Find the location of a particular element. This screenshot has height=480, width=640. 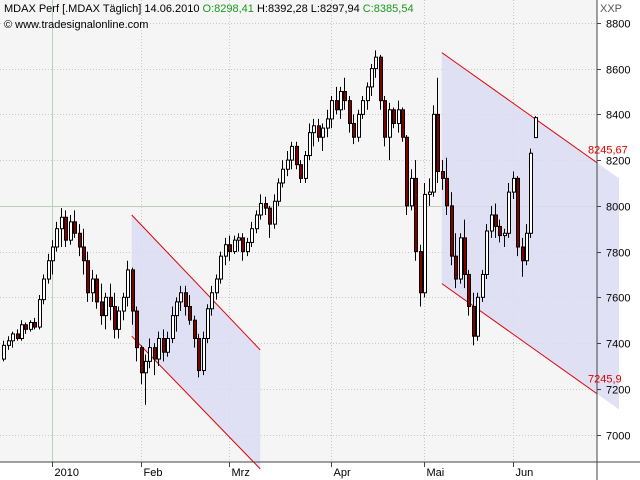

channel-value-label: 7245,9 is located at coordinates (605, 379).